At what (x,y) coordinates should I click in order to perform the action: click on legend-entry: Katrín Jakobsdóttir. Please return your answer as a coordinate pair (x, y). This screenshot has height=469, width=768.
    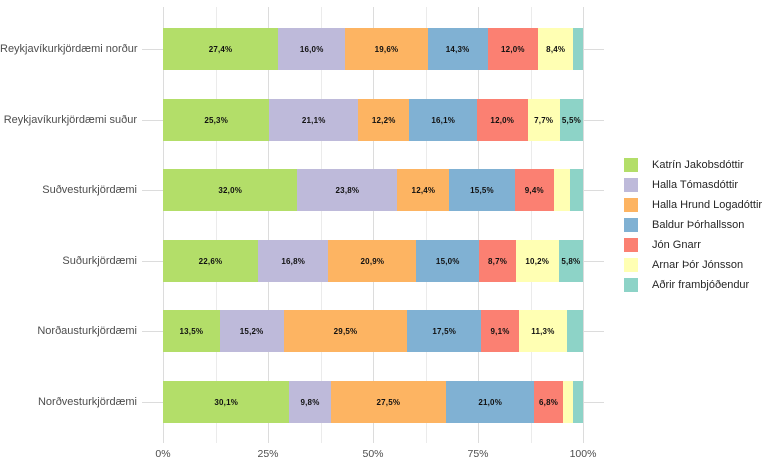
    Looking at the image, I should click on (684, 165).